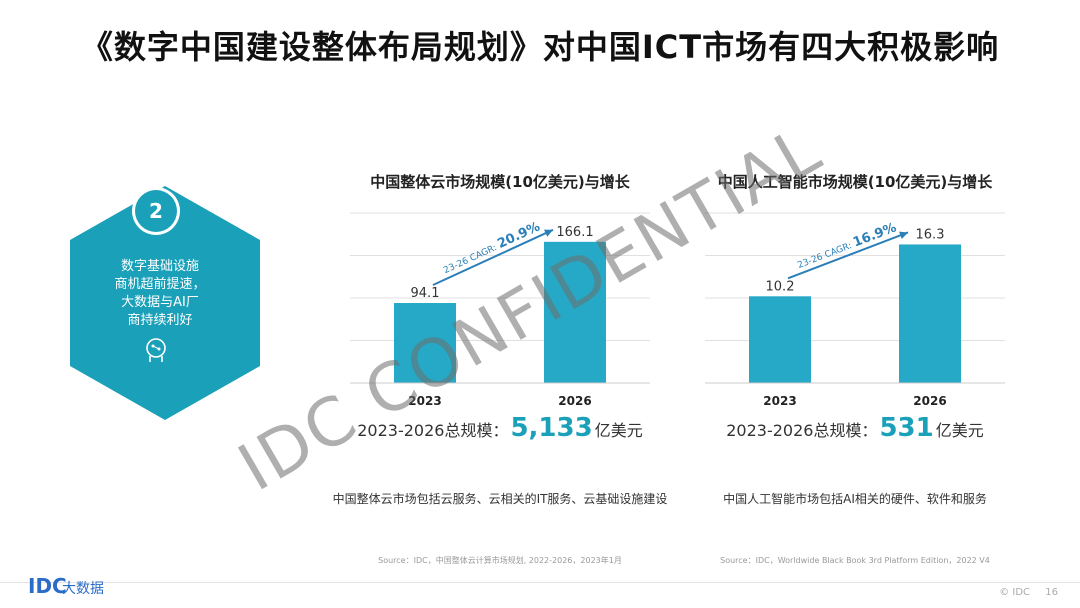 This screenshot has width=1080, height=608. I want to click on chart-plot: 10.2 2023 16.3 2026 23-26 CAGR: 16.9%, so click(855, 310).